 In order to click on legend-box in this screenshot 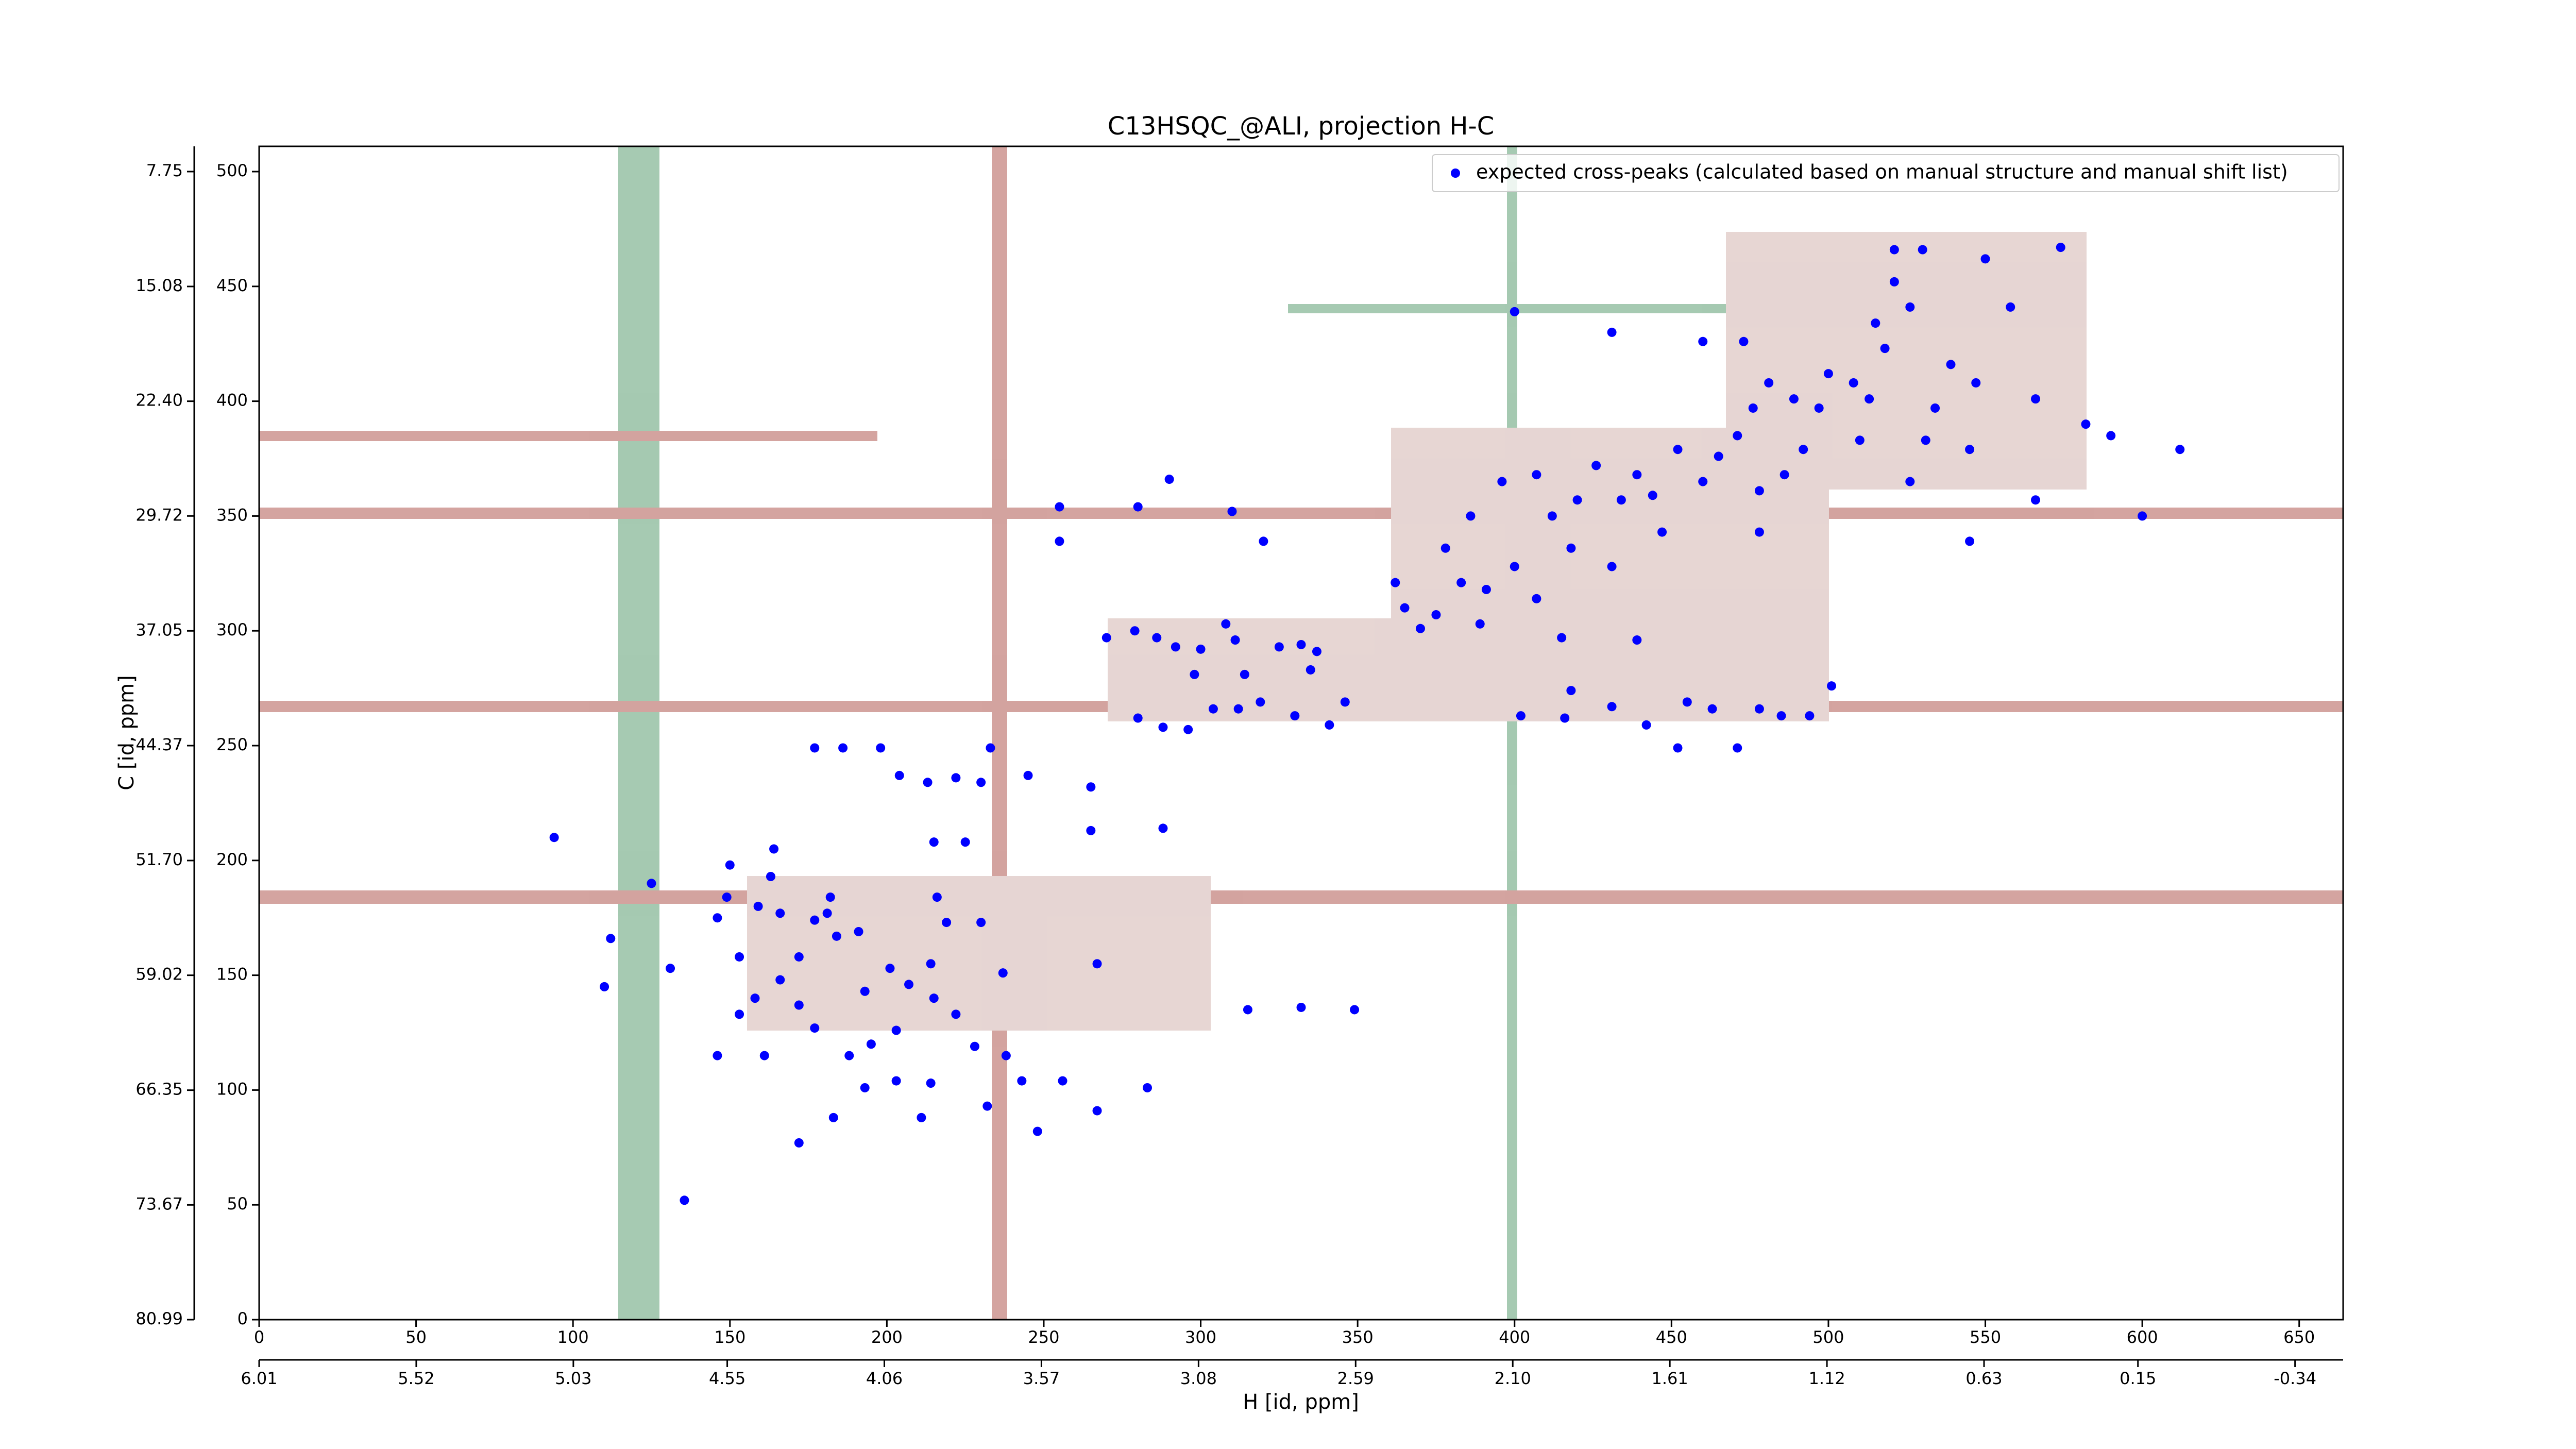, I will do `click(1886, 173)`.